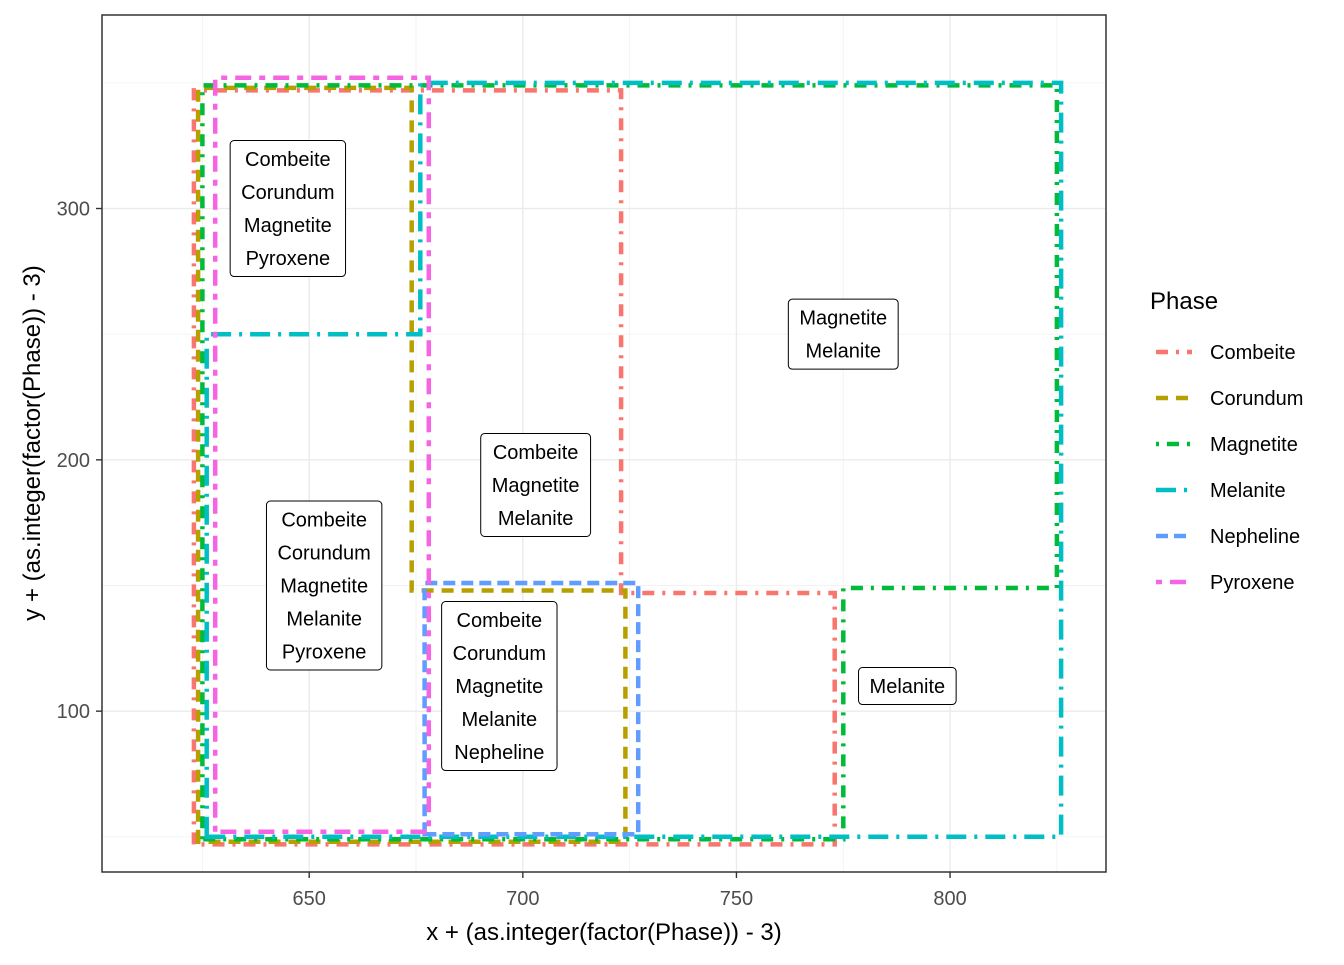  Describe the element at coordinates (522, 899) in the screenshot. I see `x-tick-label: 700` at that location.